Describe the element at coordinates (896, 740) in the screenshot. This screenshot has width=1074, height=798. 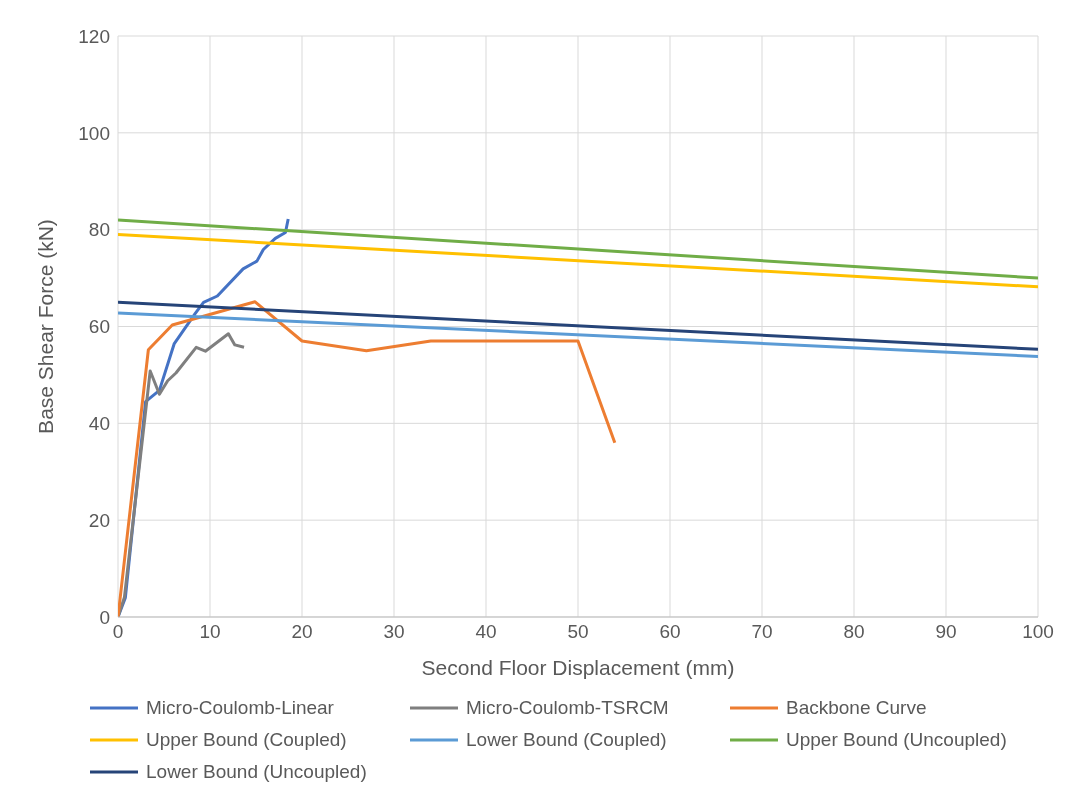
I see `legend-label: Upper Bound (Uncoupled)` at that location.